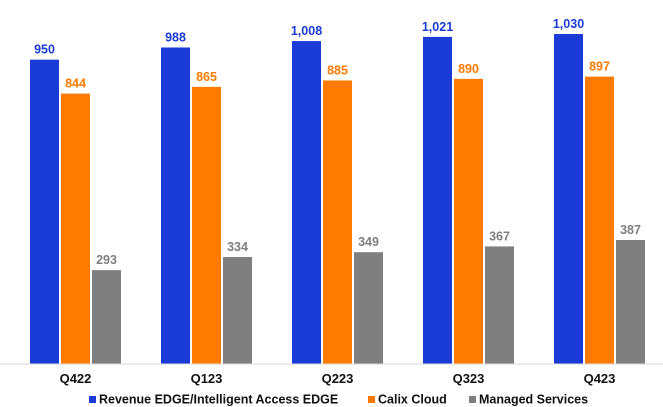  Describe the element at coordinates (337, 70) in the screenshot. I see `value-label-q223-series-1: 885` at that location.